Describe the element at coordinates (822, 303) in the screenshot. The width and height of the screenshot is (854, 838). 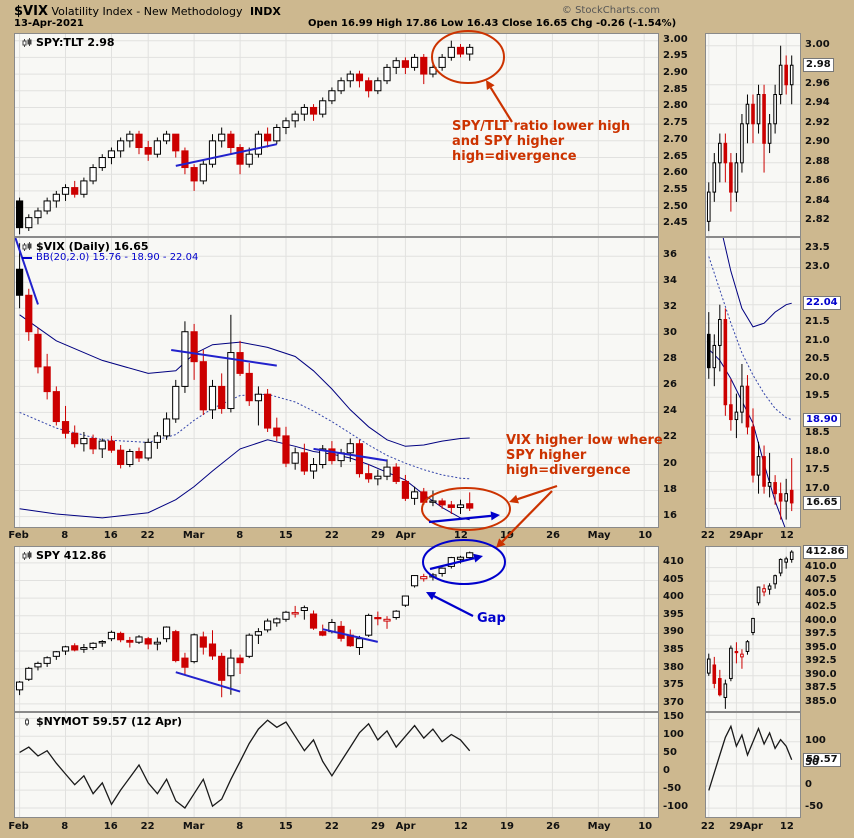
I see `y-axis-label: 22.04` at that location.